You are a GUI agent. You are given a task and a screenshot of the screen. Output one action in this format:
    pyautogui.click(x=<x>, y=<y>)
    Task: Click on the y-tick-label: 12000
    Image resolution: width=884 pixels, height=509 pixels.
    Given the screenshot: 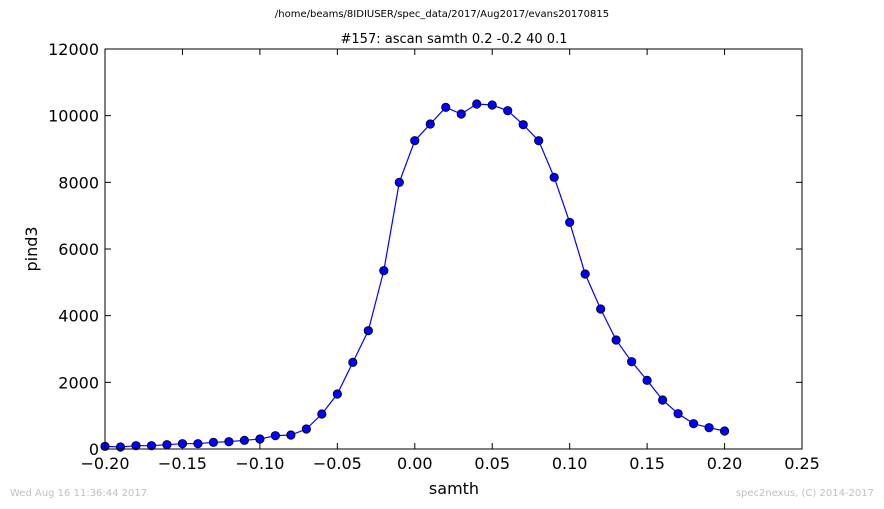 What is the action you would take?
    pyautogui.click(x=73, y=49)
    